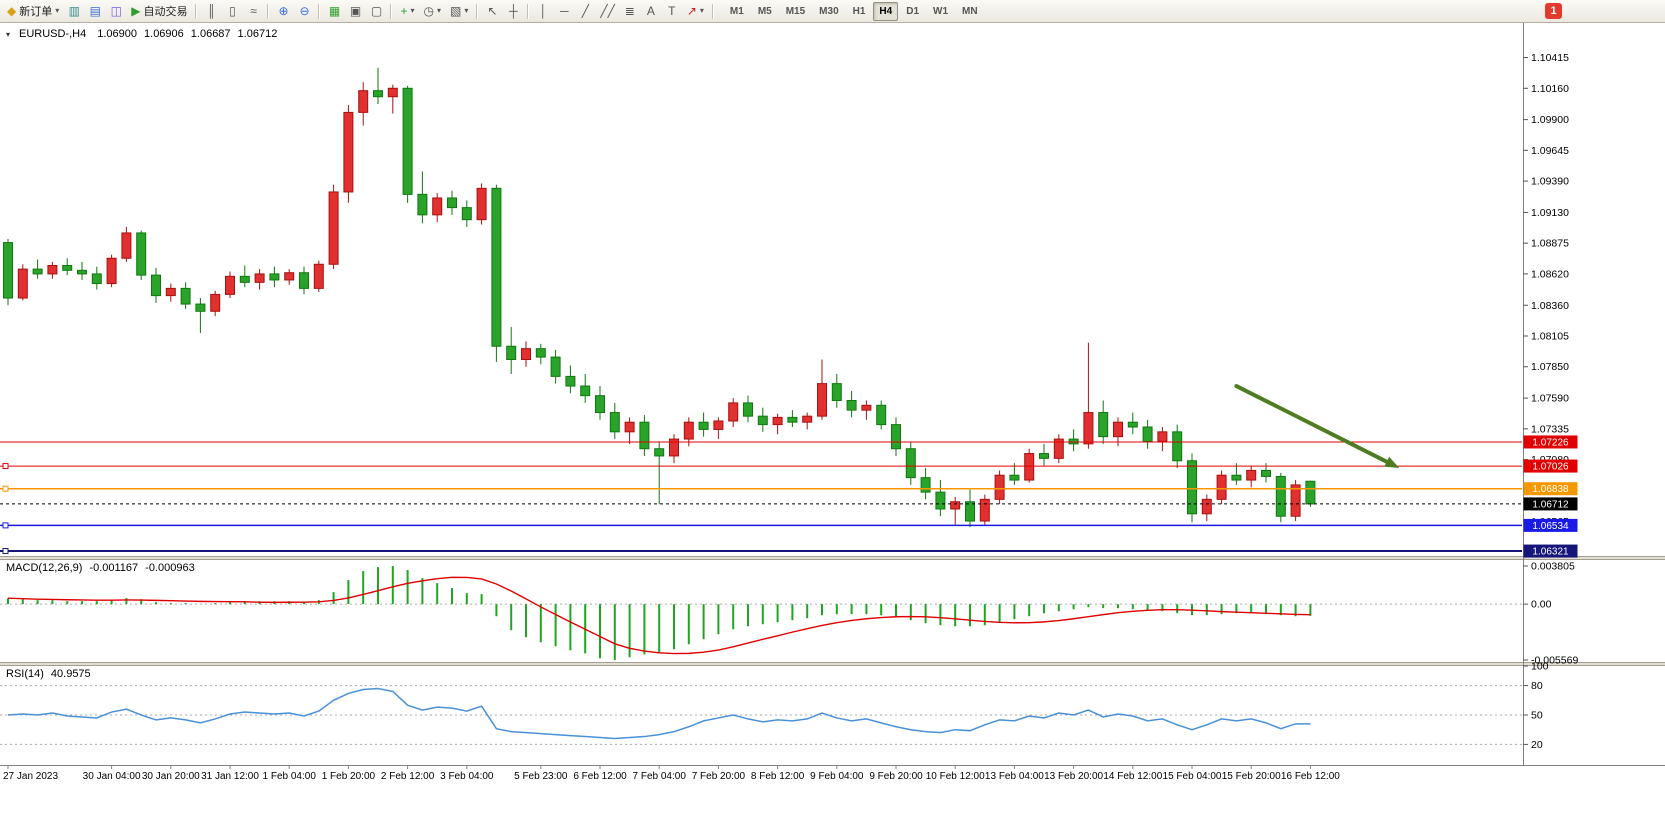 This screenshot has width=1665, height=838. What do you see at coordinates (1550, 399) in the screenshot?
I see `svg-text: 1.07590` at bounding box center [1550, 399].